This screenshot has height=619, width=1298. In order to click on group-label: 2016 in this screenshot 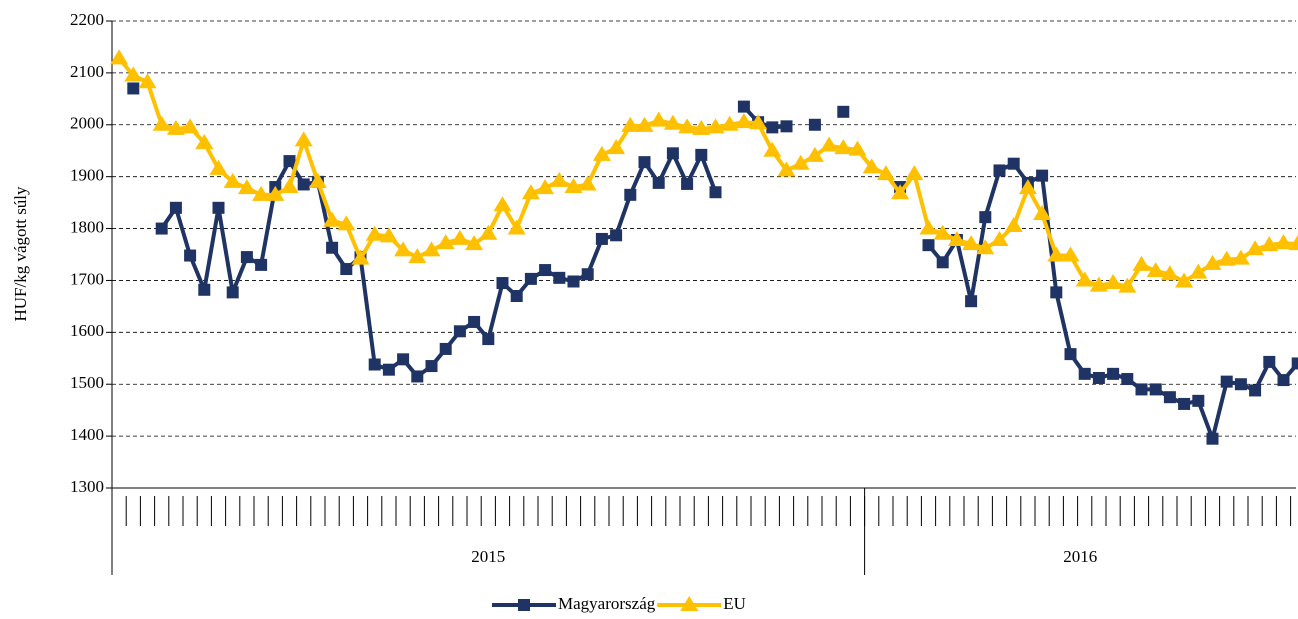, I will do `click(1080, 556)`.